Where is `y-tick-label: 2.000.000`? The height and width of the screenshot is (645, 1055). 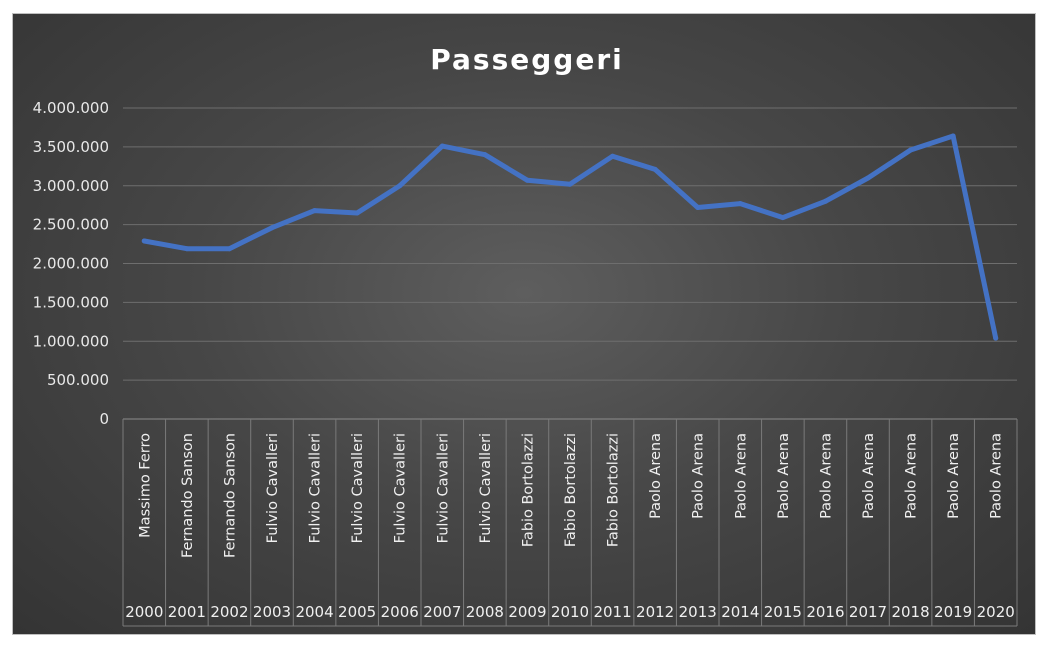 y-tick-label: 2.000.000 is located at coordinates (71, 264).